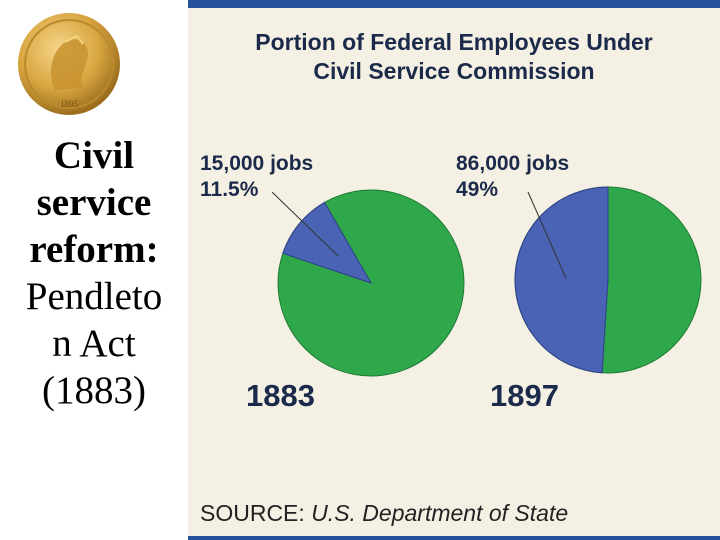  What do you see at coordinates (252, 513) in the screenshot?
I see `source-label: SOURCE:` at bounding box center [252, 513].